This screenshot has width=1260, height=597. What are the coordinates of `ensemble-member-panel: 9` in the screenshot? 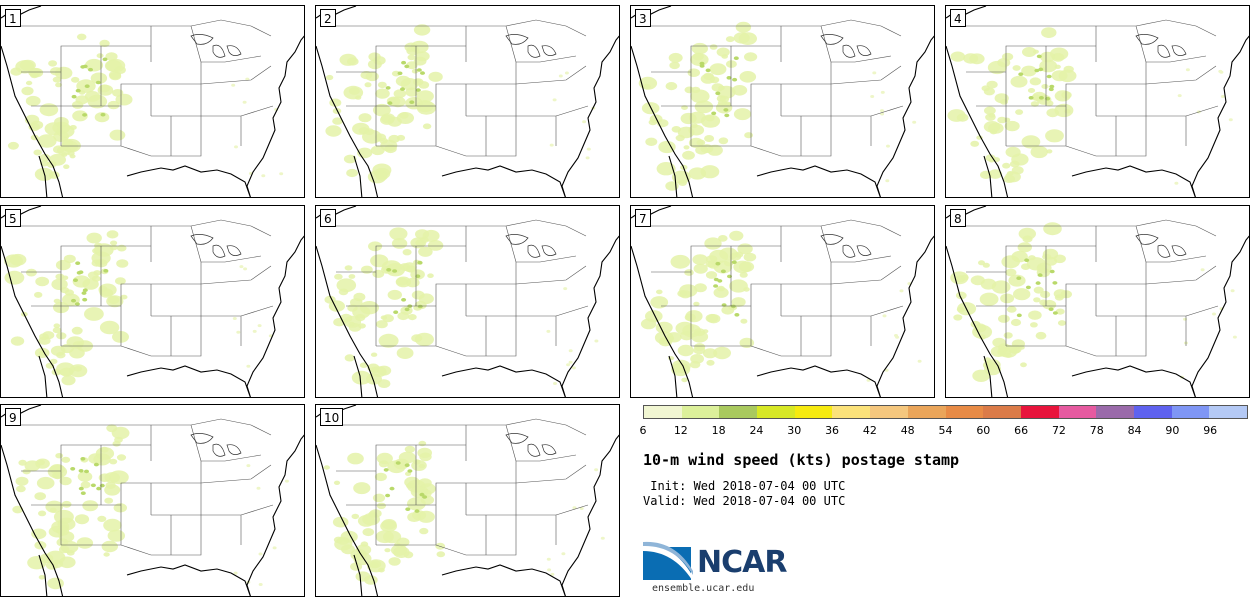 It's located at (152, 500).